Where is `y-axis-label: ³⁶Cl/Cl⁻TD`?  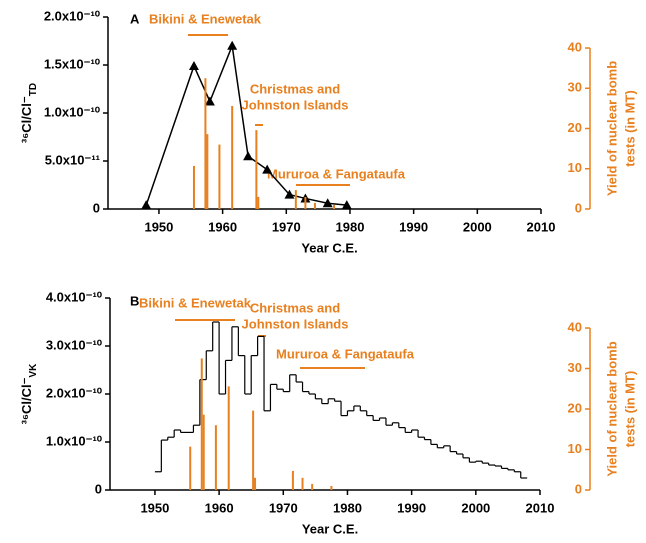 y-axis-label: ³⁶Cl/Cl⁻TD is located at coordinates (28, 113).